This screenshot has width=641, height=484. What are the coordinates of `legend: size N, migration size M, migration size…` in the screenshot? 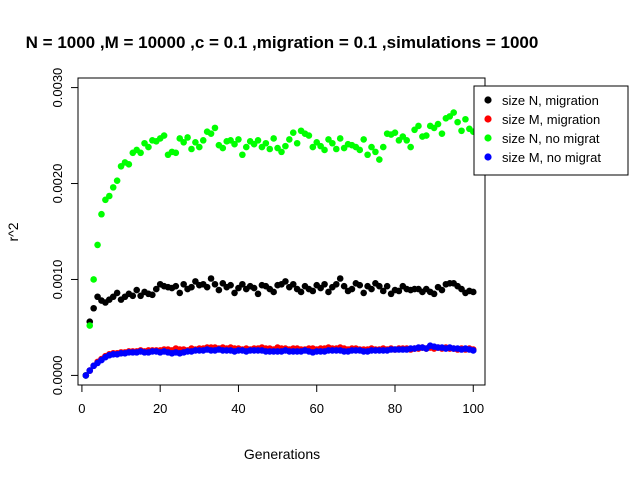 It's located at (551, 130).